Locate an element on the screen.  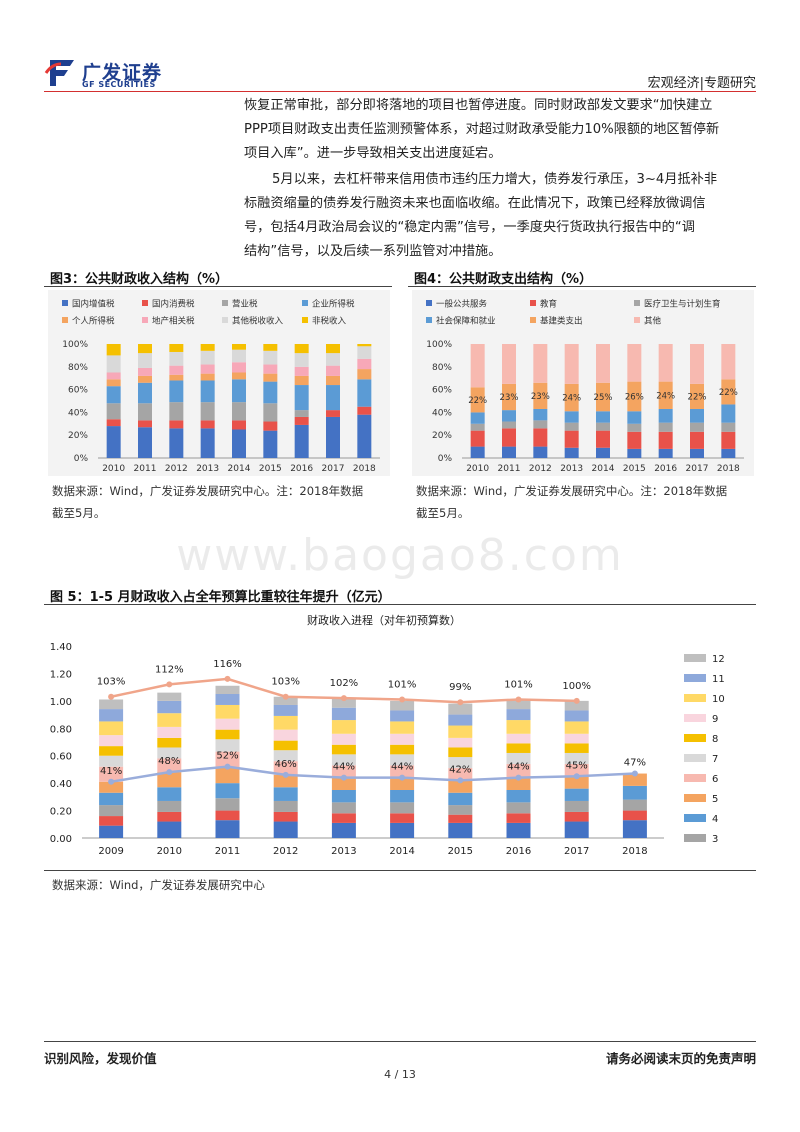
x-tick-label: 2017 is located at coordinates (576, 851).